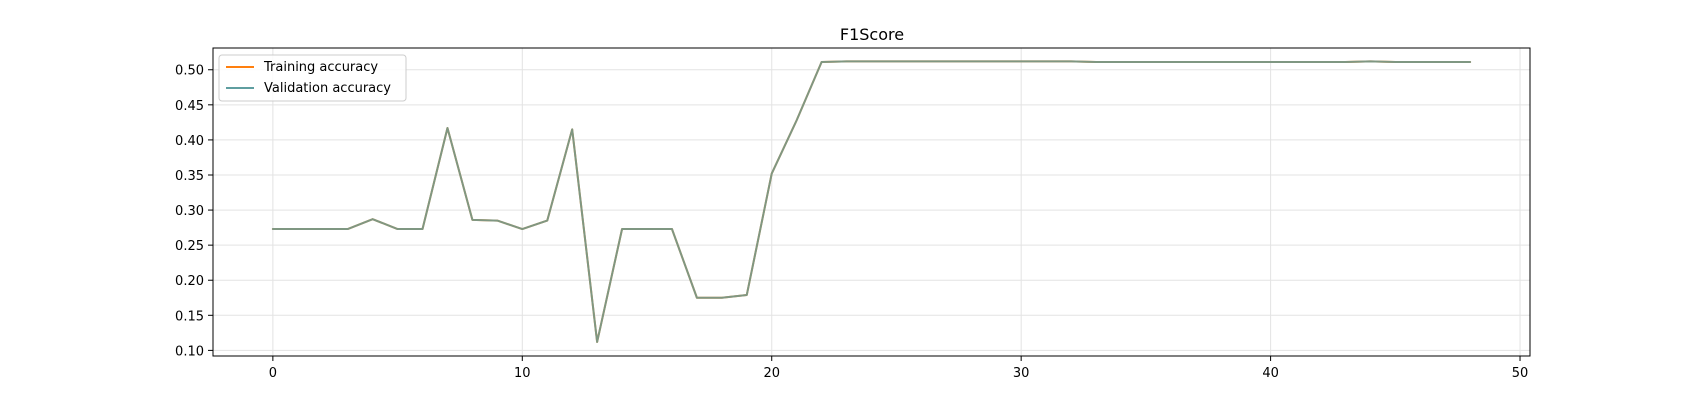 The image size is (1700, 400). I want to click on legend-label-validation: Validation accuracy, so click(327, 88).